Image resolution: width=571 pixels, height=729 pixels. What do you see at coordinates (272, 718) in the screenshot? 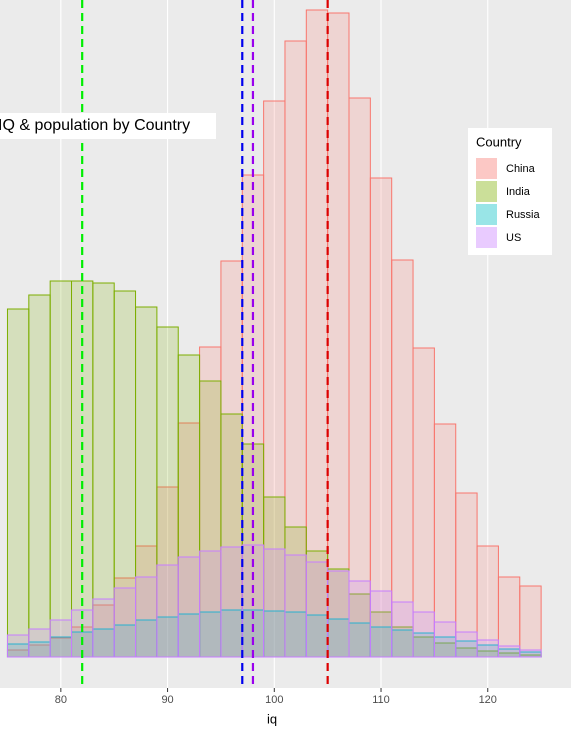
I see `x-axis-label: iq` at bounding box center [272, 718].